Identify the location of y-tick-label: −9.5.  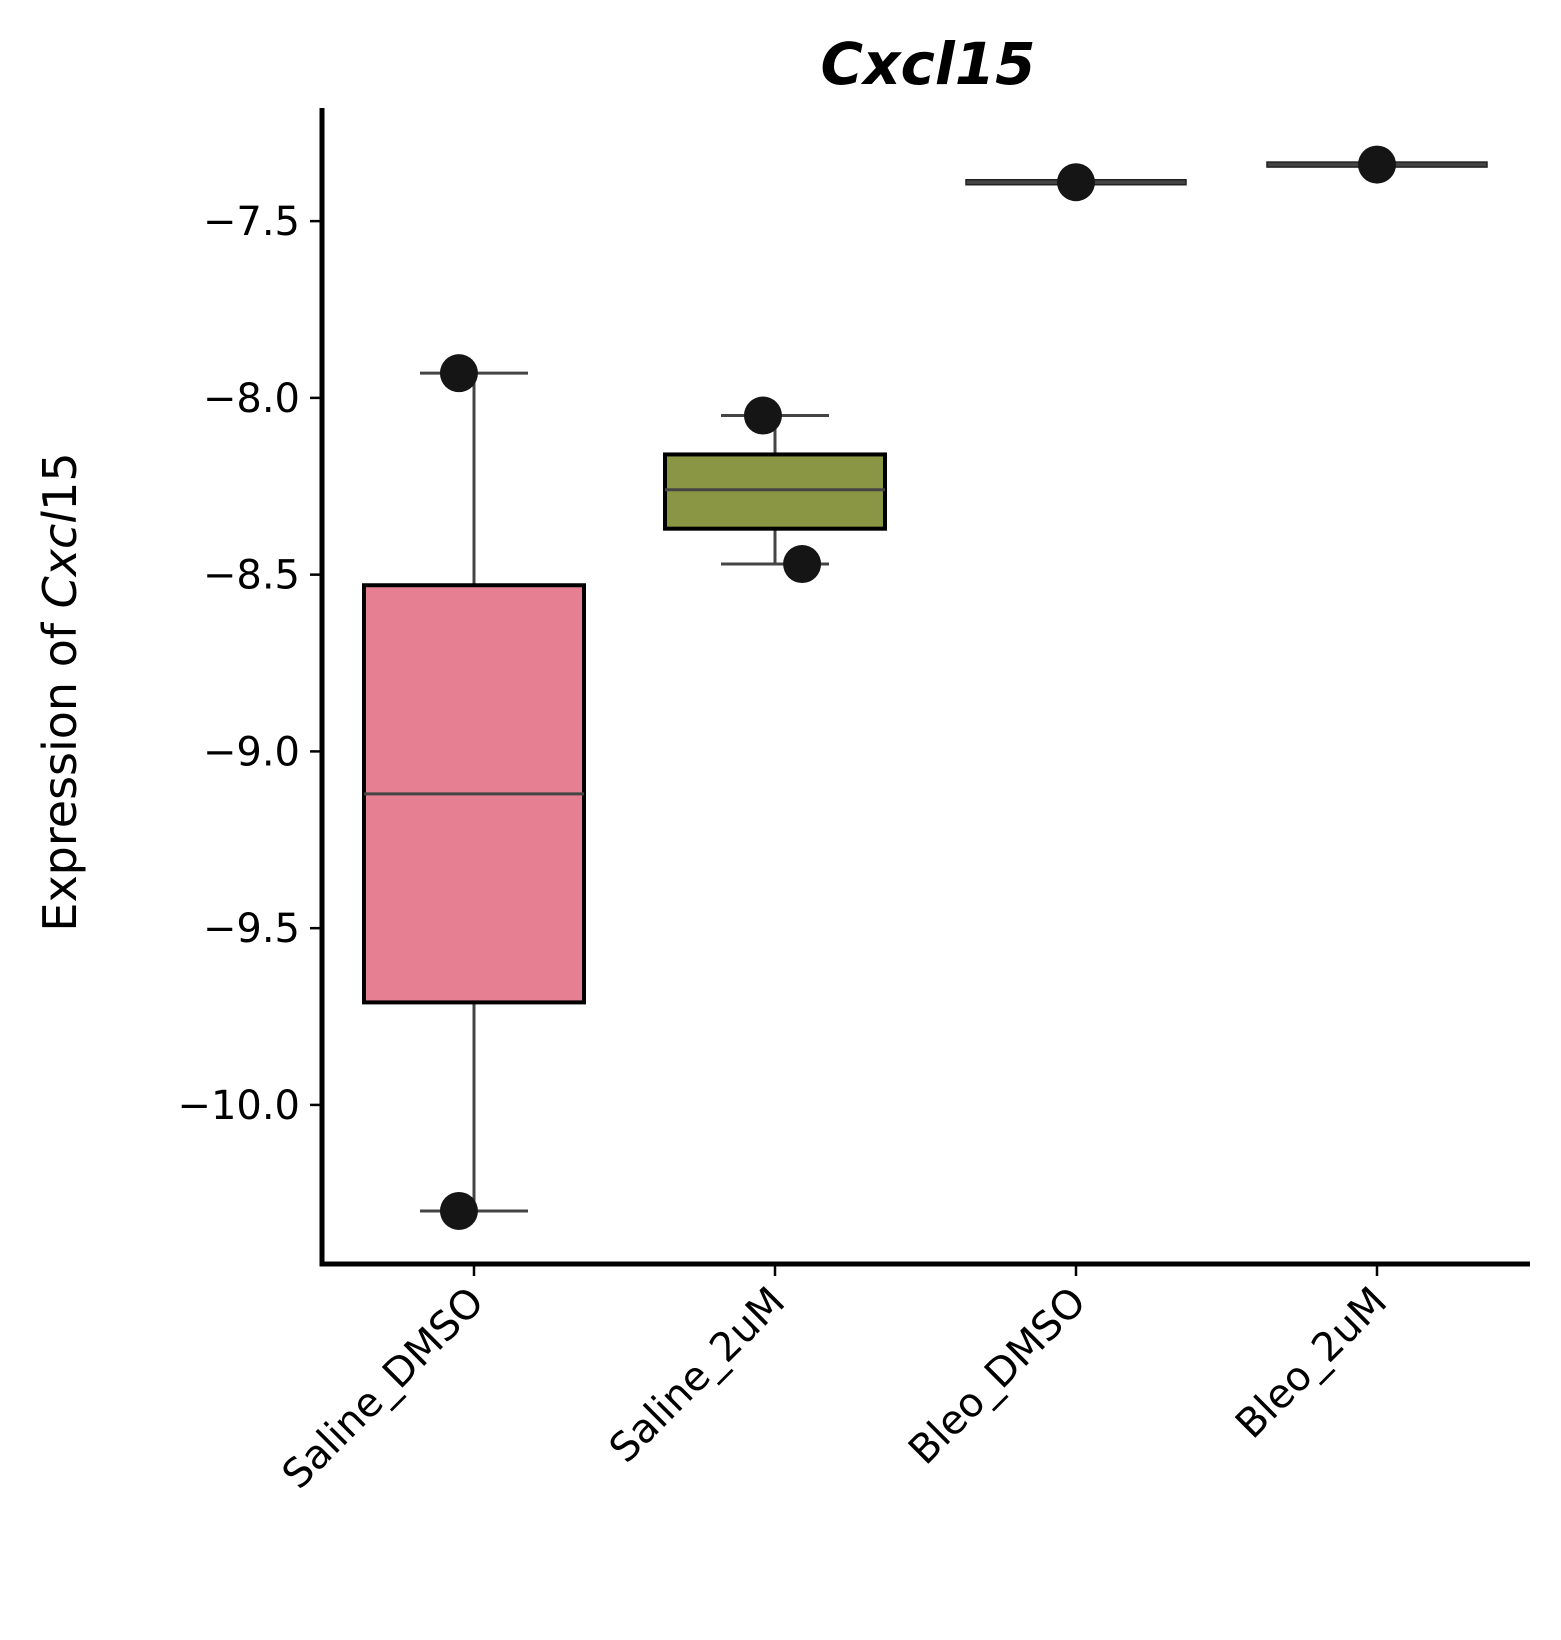
(251, 929).